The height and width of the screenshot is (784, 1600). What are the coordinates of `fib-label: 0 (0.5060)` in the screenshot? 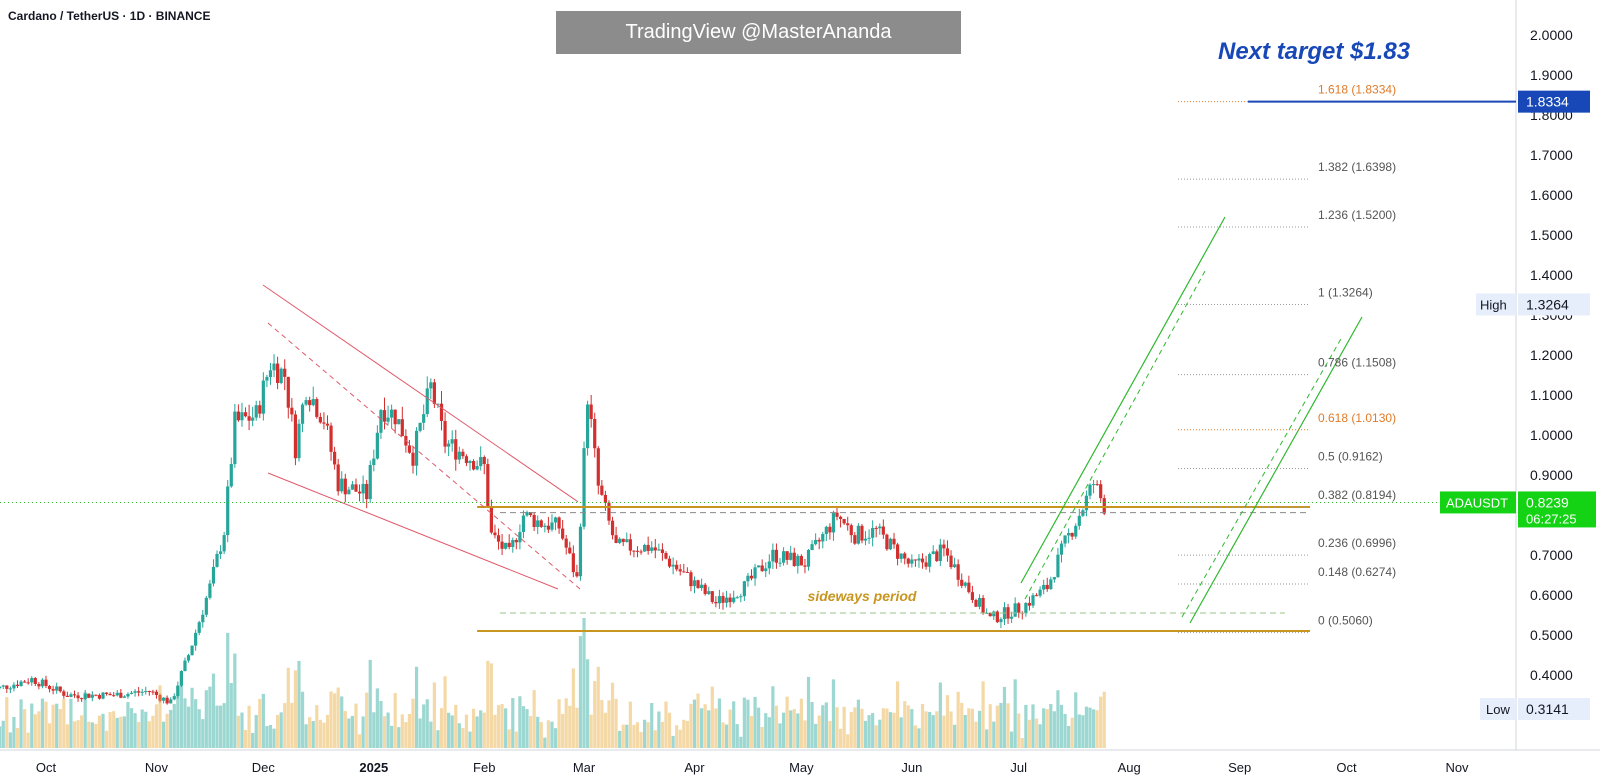 It's located at (1345, 621).